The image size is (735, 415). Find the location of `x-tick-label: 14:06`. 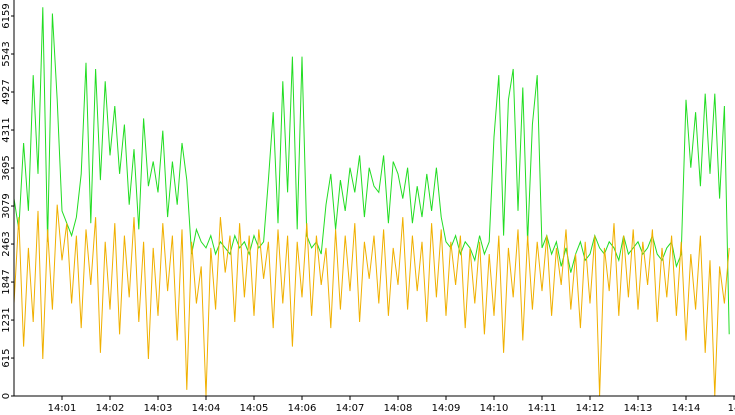

x-tick-label: 14:06 is located at coordinates (302, 408).